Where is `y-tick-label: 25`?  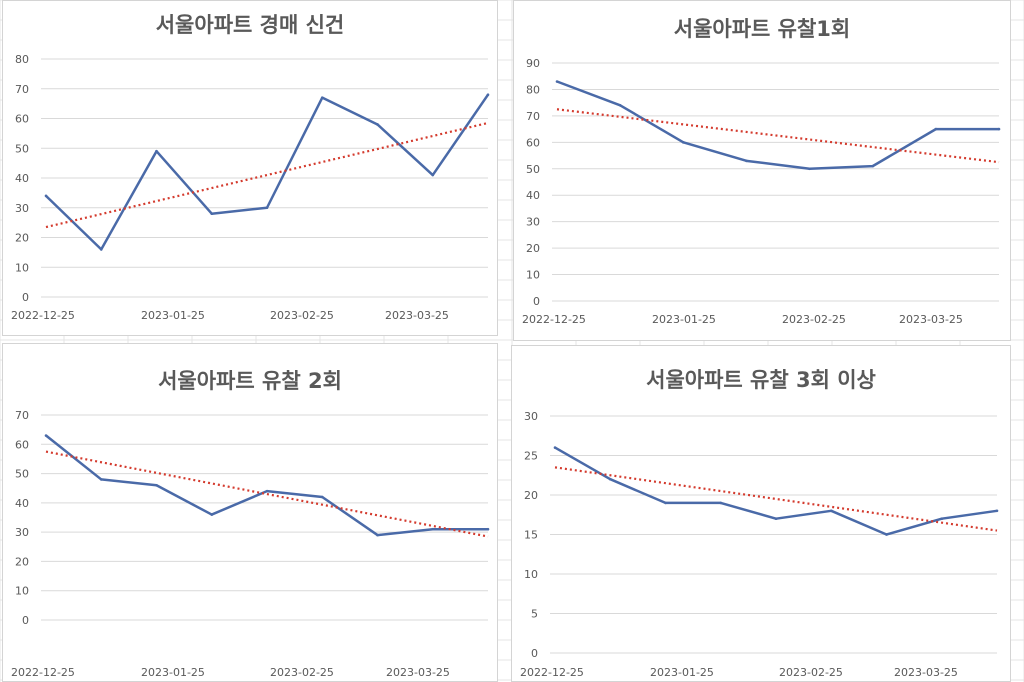 y-tick-label: 25 is located at coordinates (531, 456).